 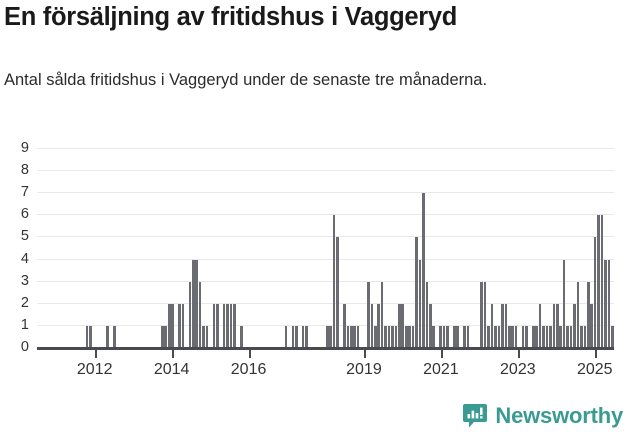 I want to click on x-axis-tick-label: 2016, so click(x=248, y=369).